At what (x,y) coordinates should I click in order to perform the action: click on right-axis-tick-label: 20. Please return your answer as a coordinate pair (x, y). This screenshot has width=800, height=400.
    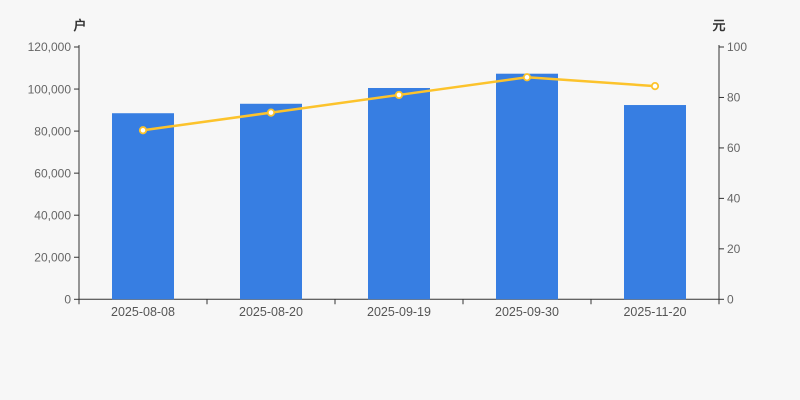
    Looking at the image, I should click on (734, 249).